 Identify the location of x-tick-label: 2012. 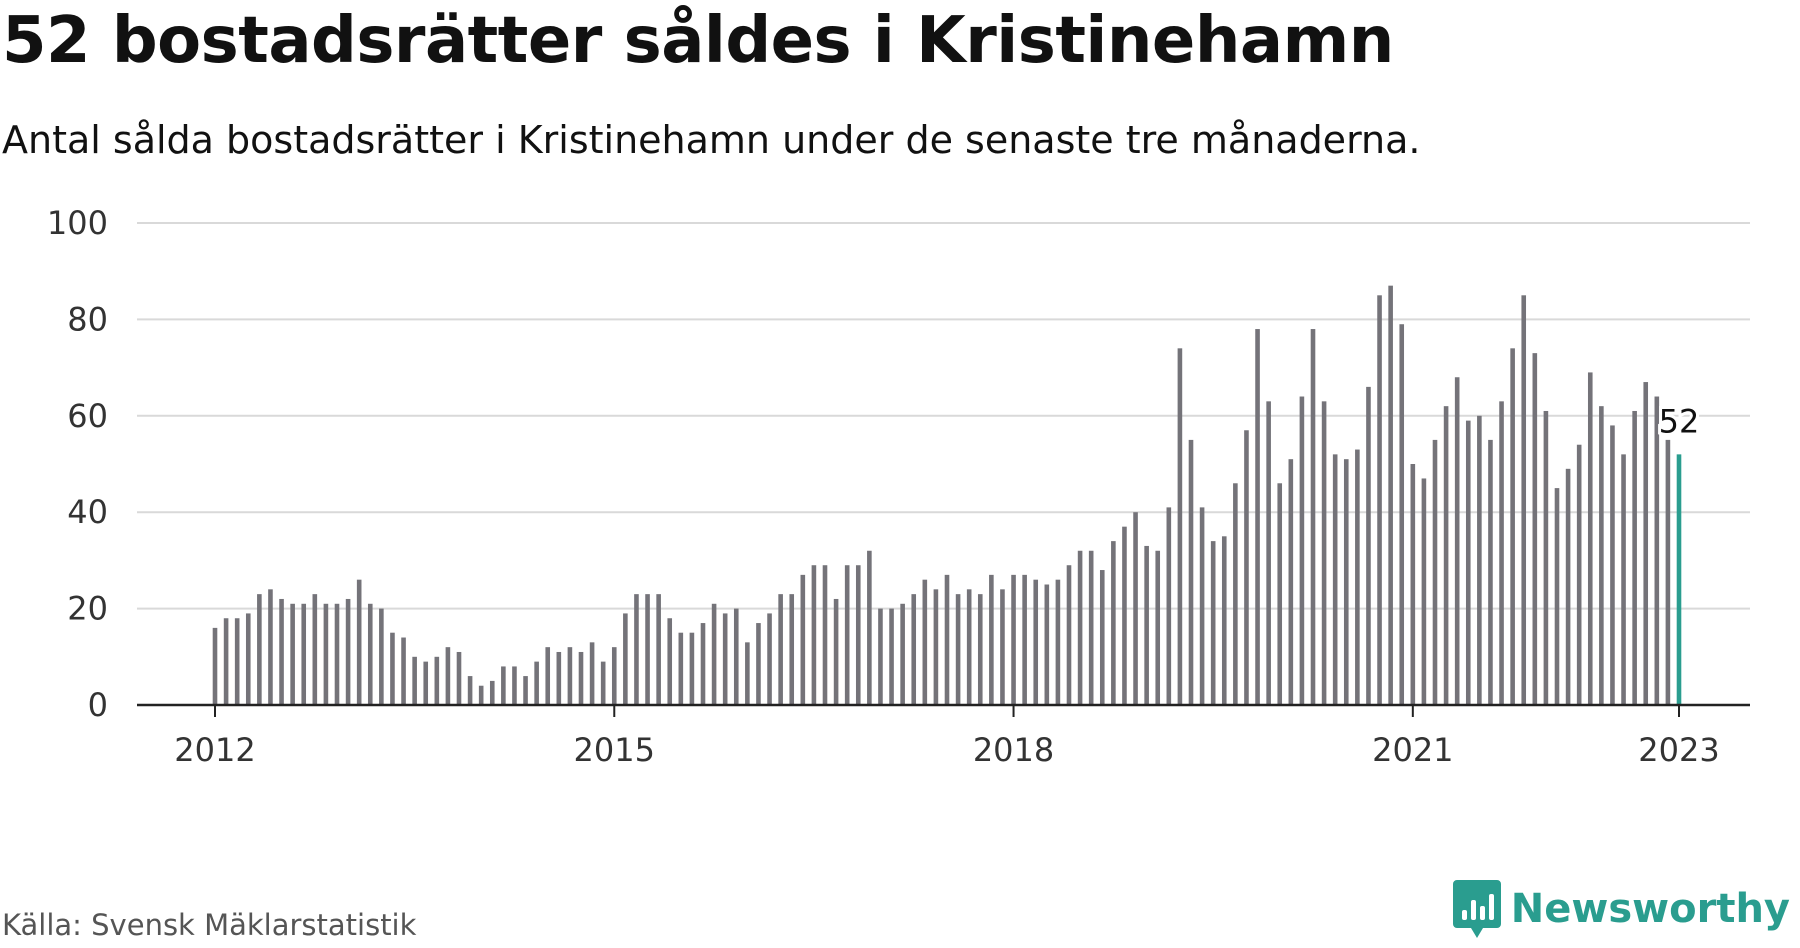
(214, 750).